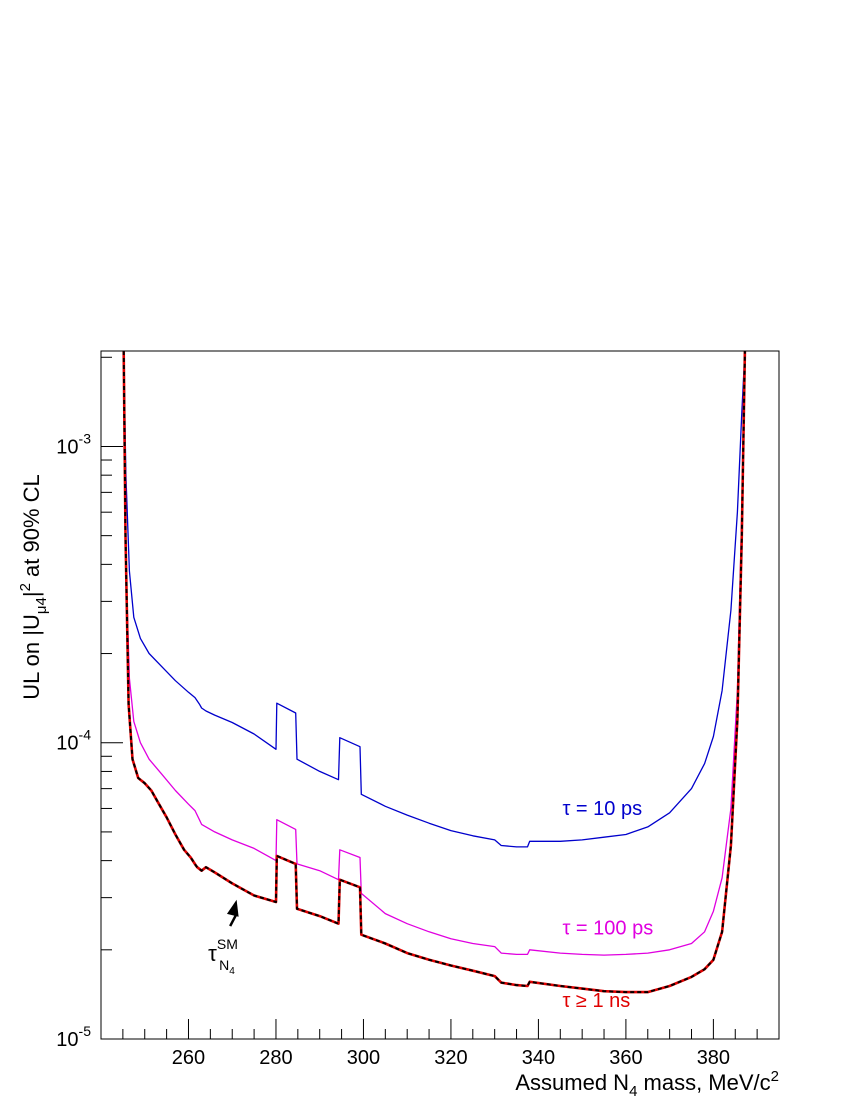 This screenshot has width=850, height=1100. I want to click on y-tick-label: 10⁻⁴, so click(73, 741).